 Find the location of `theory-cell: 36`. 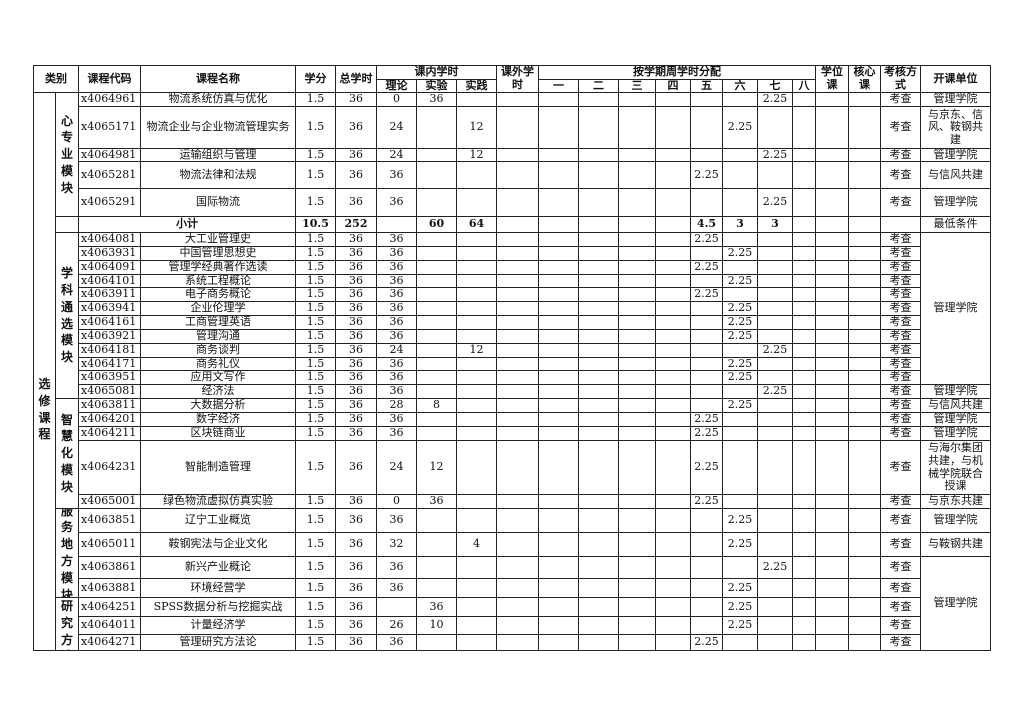

theory-cell: 36 is located at coordinates (396, 202).